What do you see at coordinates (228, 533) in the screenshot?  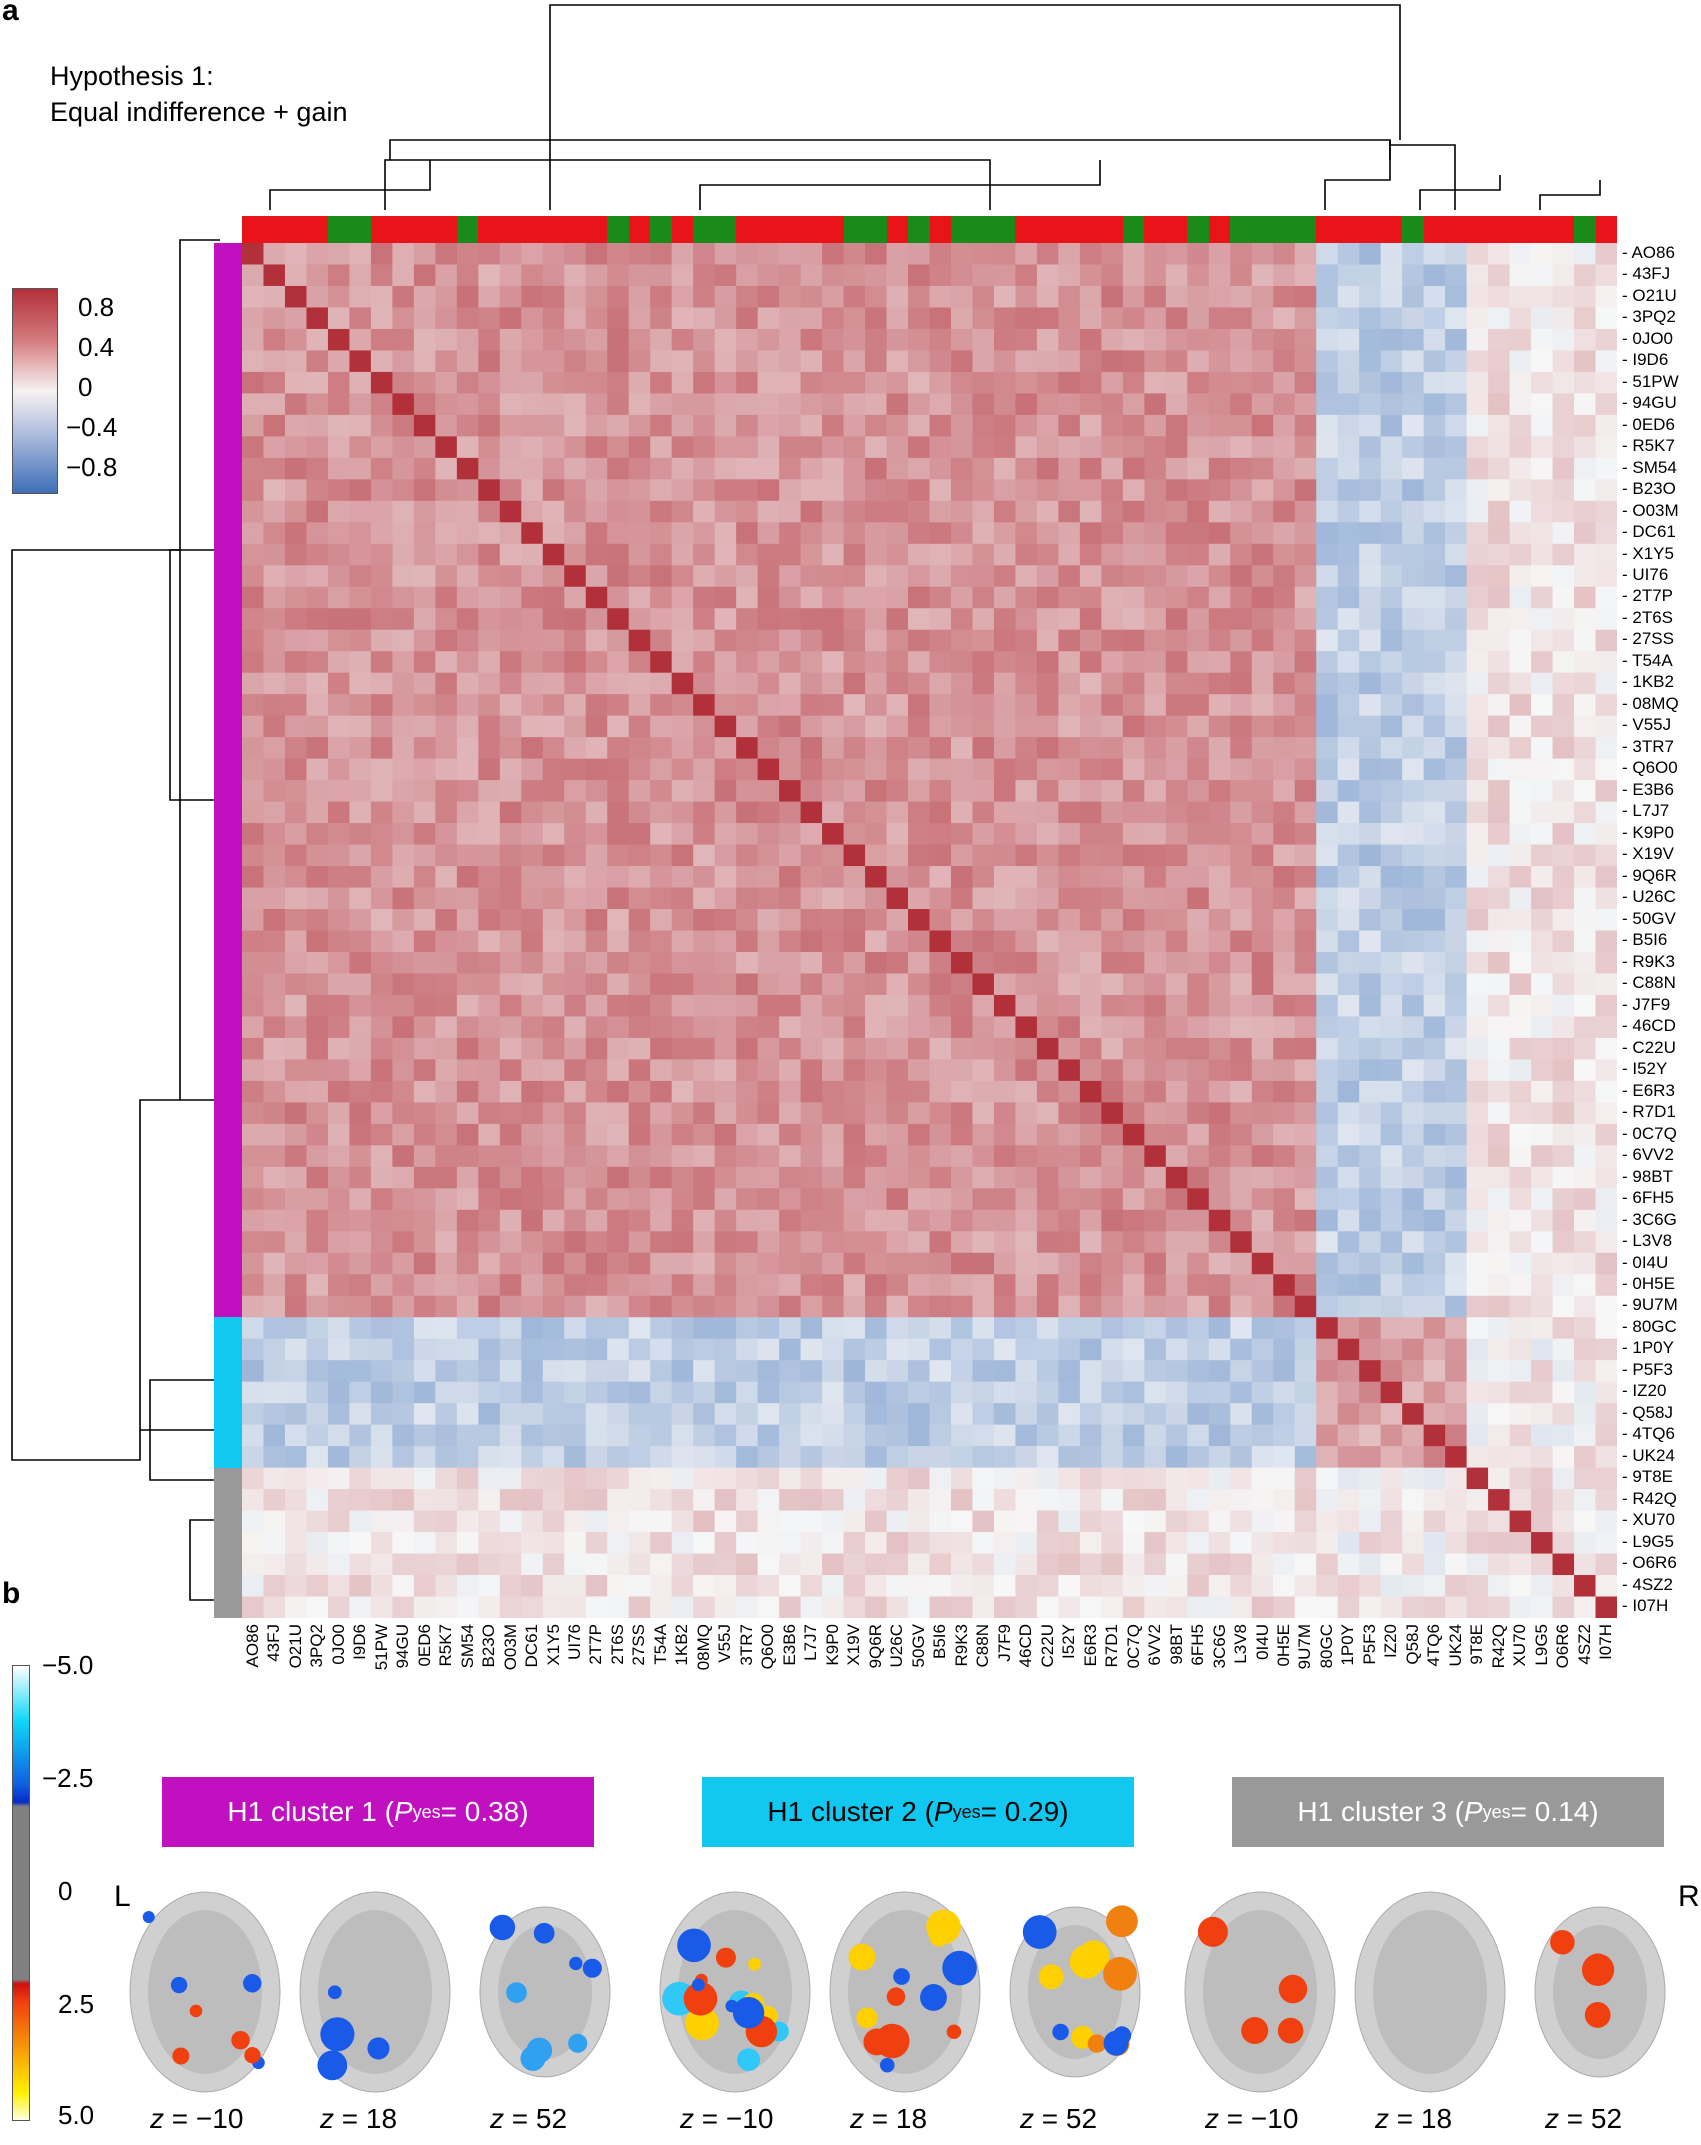 I see `side-bar-cell` at bounding box center [228, 533].